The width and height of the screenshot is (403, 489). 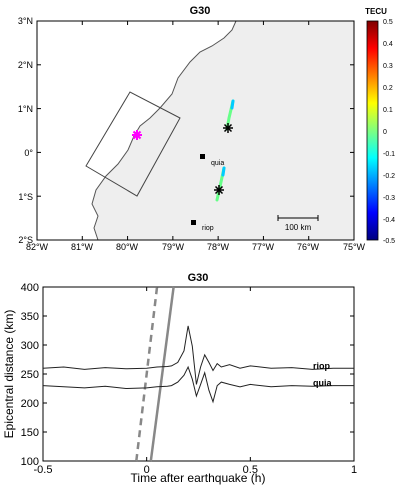 I want to click on x-tick-label: 0.5, so click(x=250, y=470).